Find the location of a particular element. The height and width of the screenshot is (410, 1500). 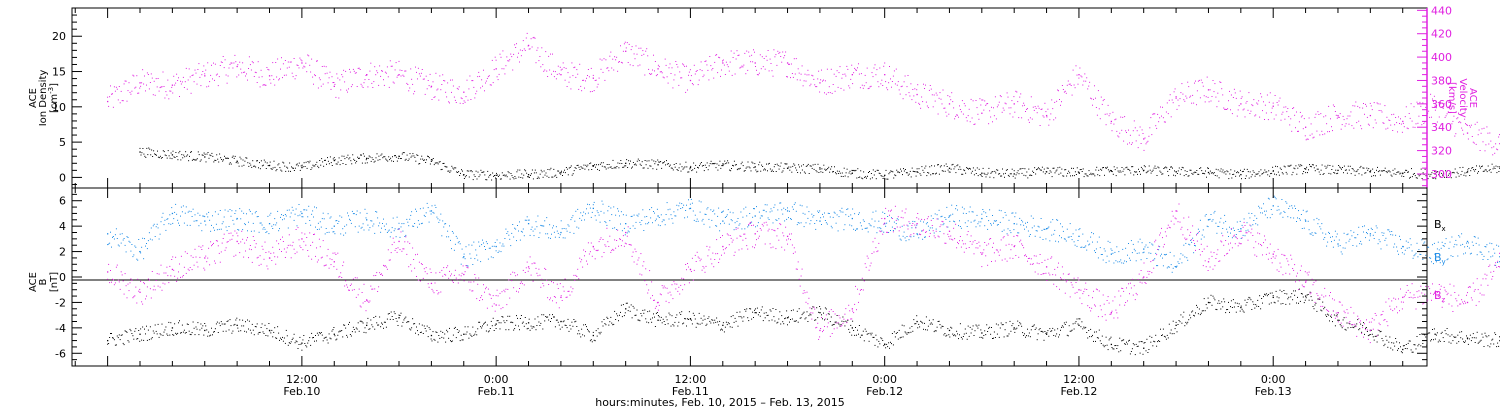

density-tick-label: 10 is located at coordinates (59, 107).